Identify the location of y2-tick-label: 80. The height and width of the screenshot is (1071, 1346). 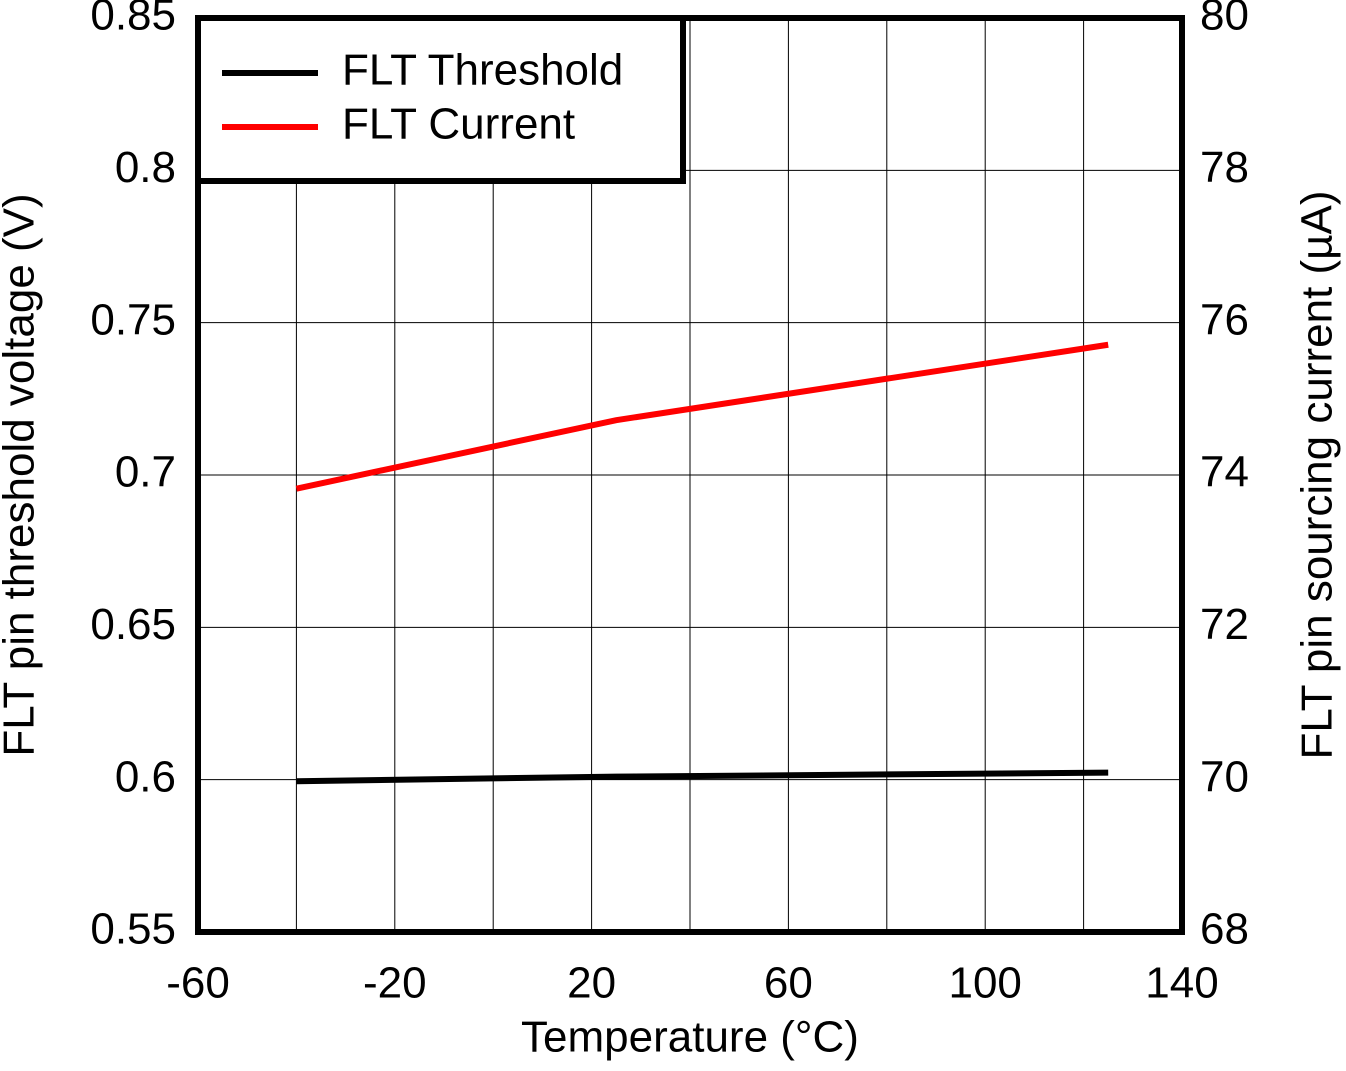
(1224, 20).